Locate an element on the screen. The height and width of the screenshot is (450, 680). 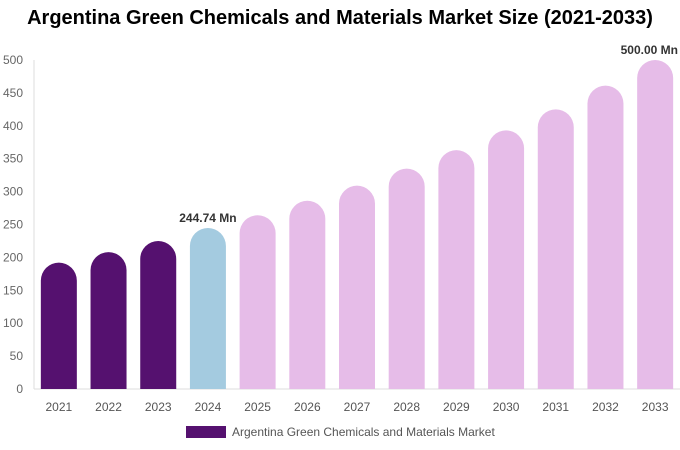
bar-2032 is located at coordinates (605, 237).